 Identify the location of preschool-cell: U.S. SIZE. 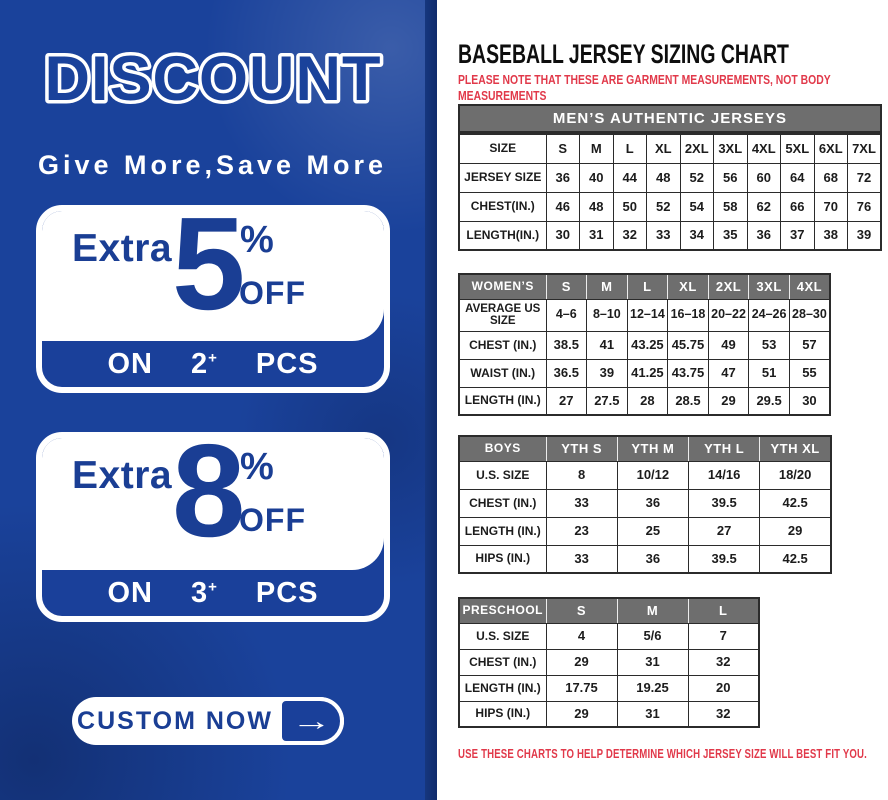
(502, 636).